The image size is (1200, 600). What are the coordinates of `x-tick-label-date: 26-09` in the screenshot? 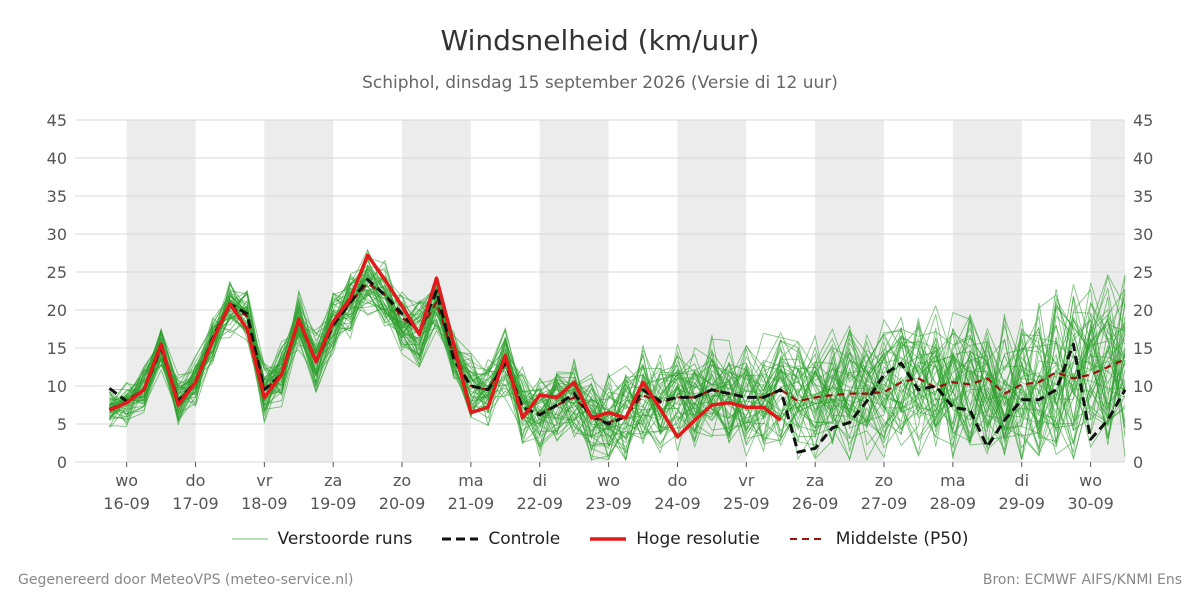 It's located at (815, 503).